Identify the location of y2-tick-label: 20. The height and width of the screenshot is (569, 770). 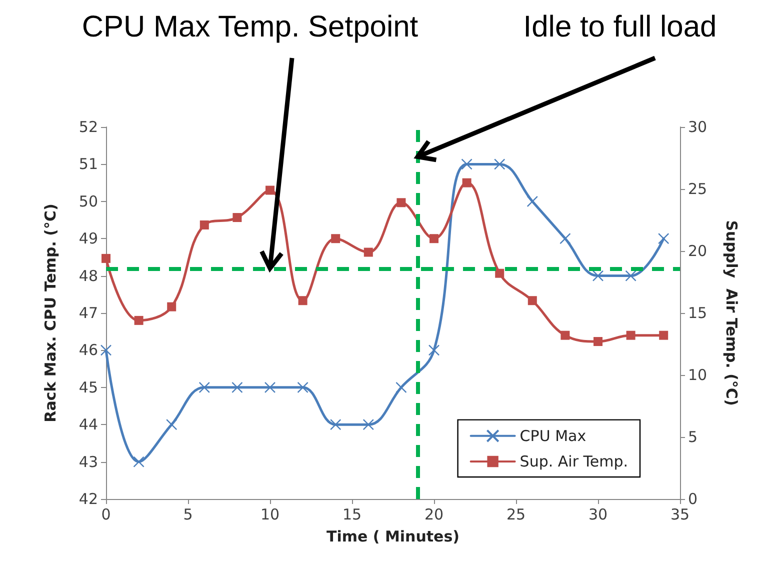
(698, 251).